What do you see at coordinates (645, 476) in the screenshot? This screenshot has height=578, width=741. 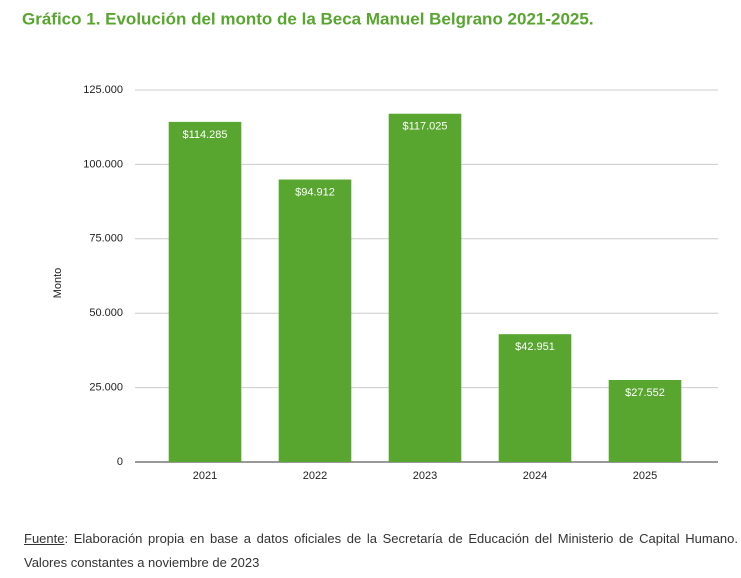 I see `x-tick-label: 2025` at bounding box center [645, 476].